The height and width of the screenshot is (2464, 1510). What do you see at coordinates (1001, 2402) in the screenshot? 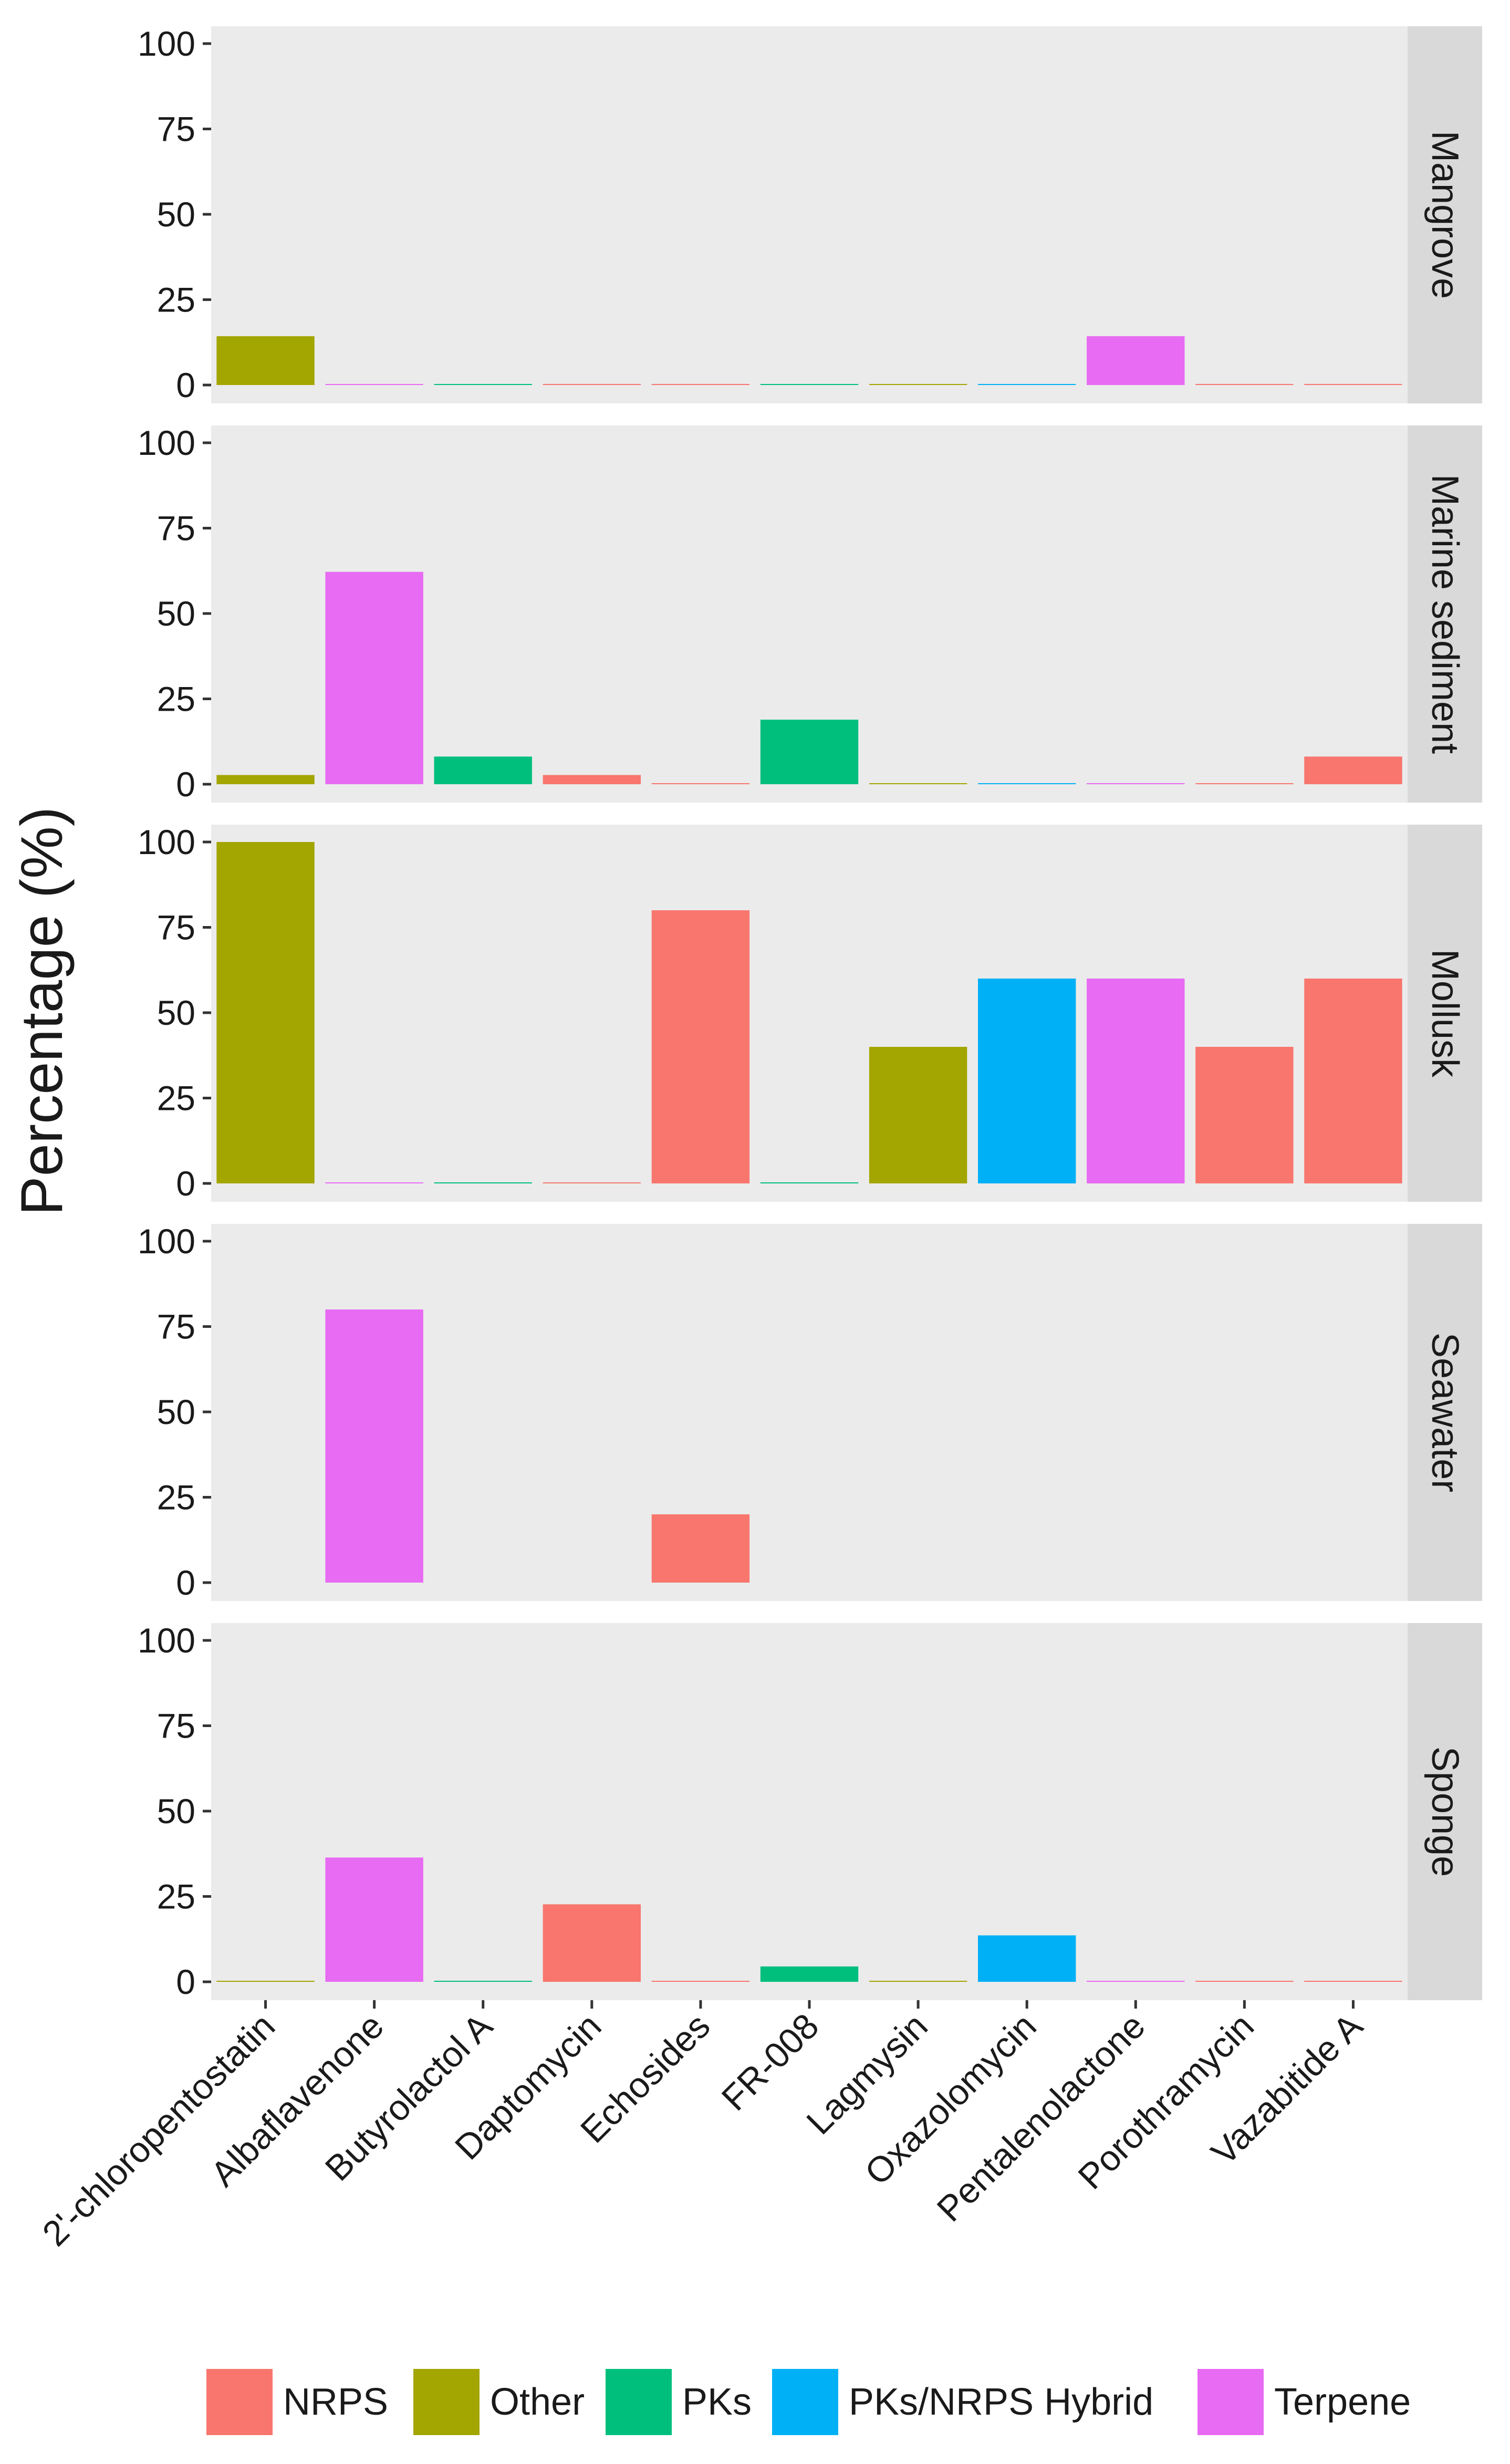
I see `legend-label: PKs/NRPS Hybrid` at bounding box center [1001, 2402].